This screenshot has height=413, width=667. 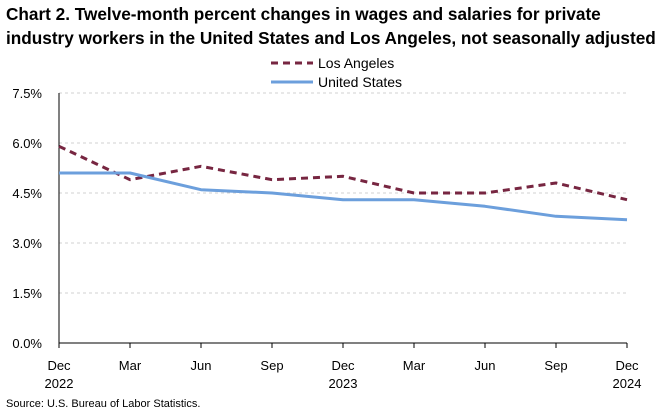 I want to click on y-axis-tick-labels: 0.0% 1.5% 3.0% 4.5% 6.0% 7.5%, so click(x=27, y=218).